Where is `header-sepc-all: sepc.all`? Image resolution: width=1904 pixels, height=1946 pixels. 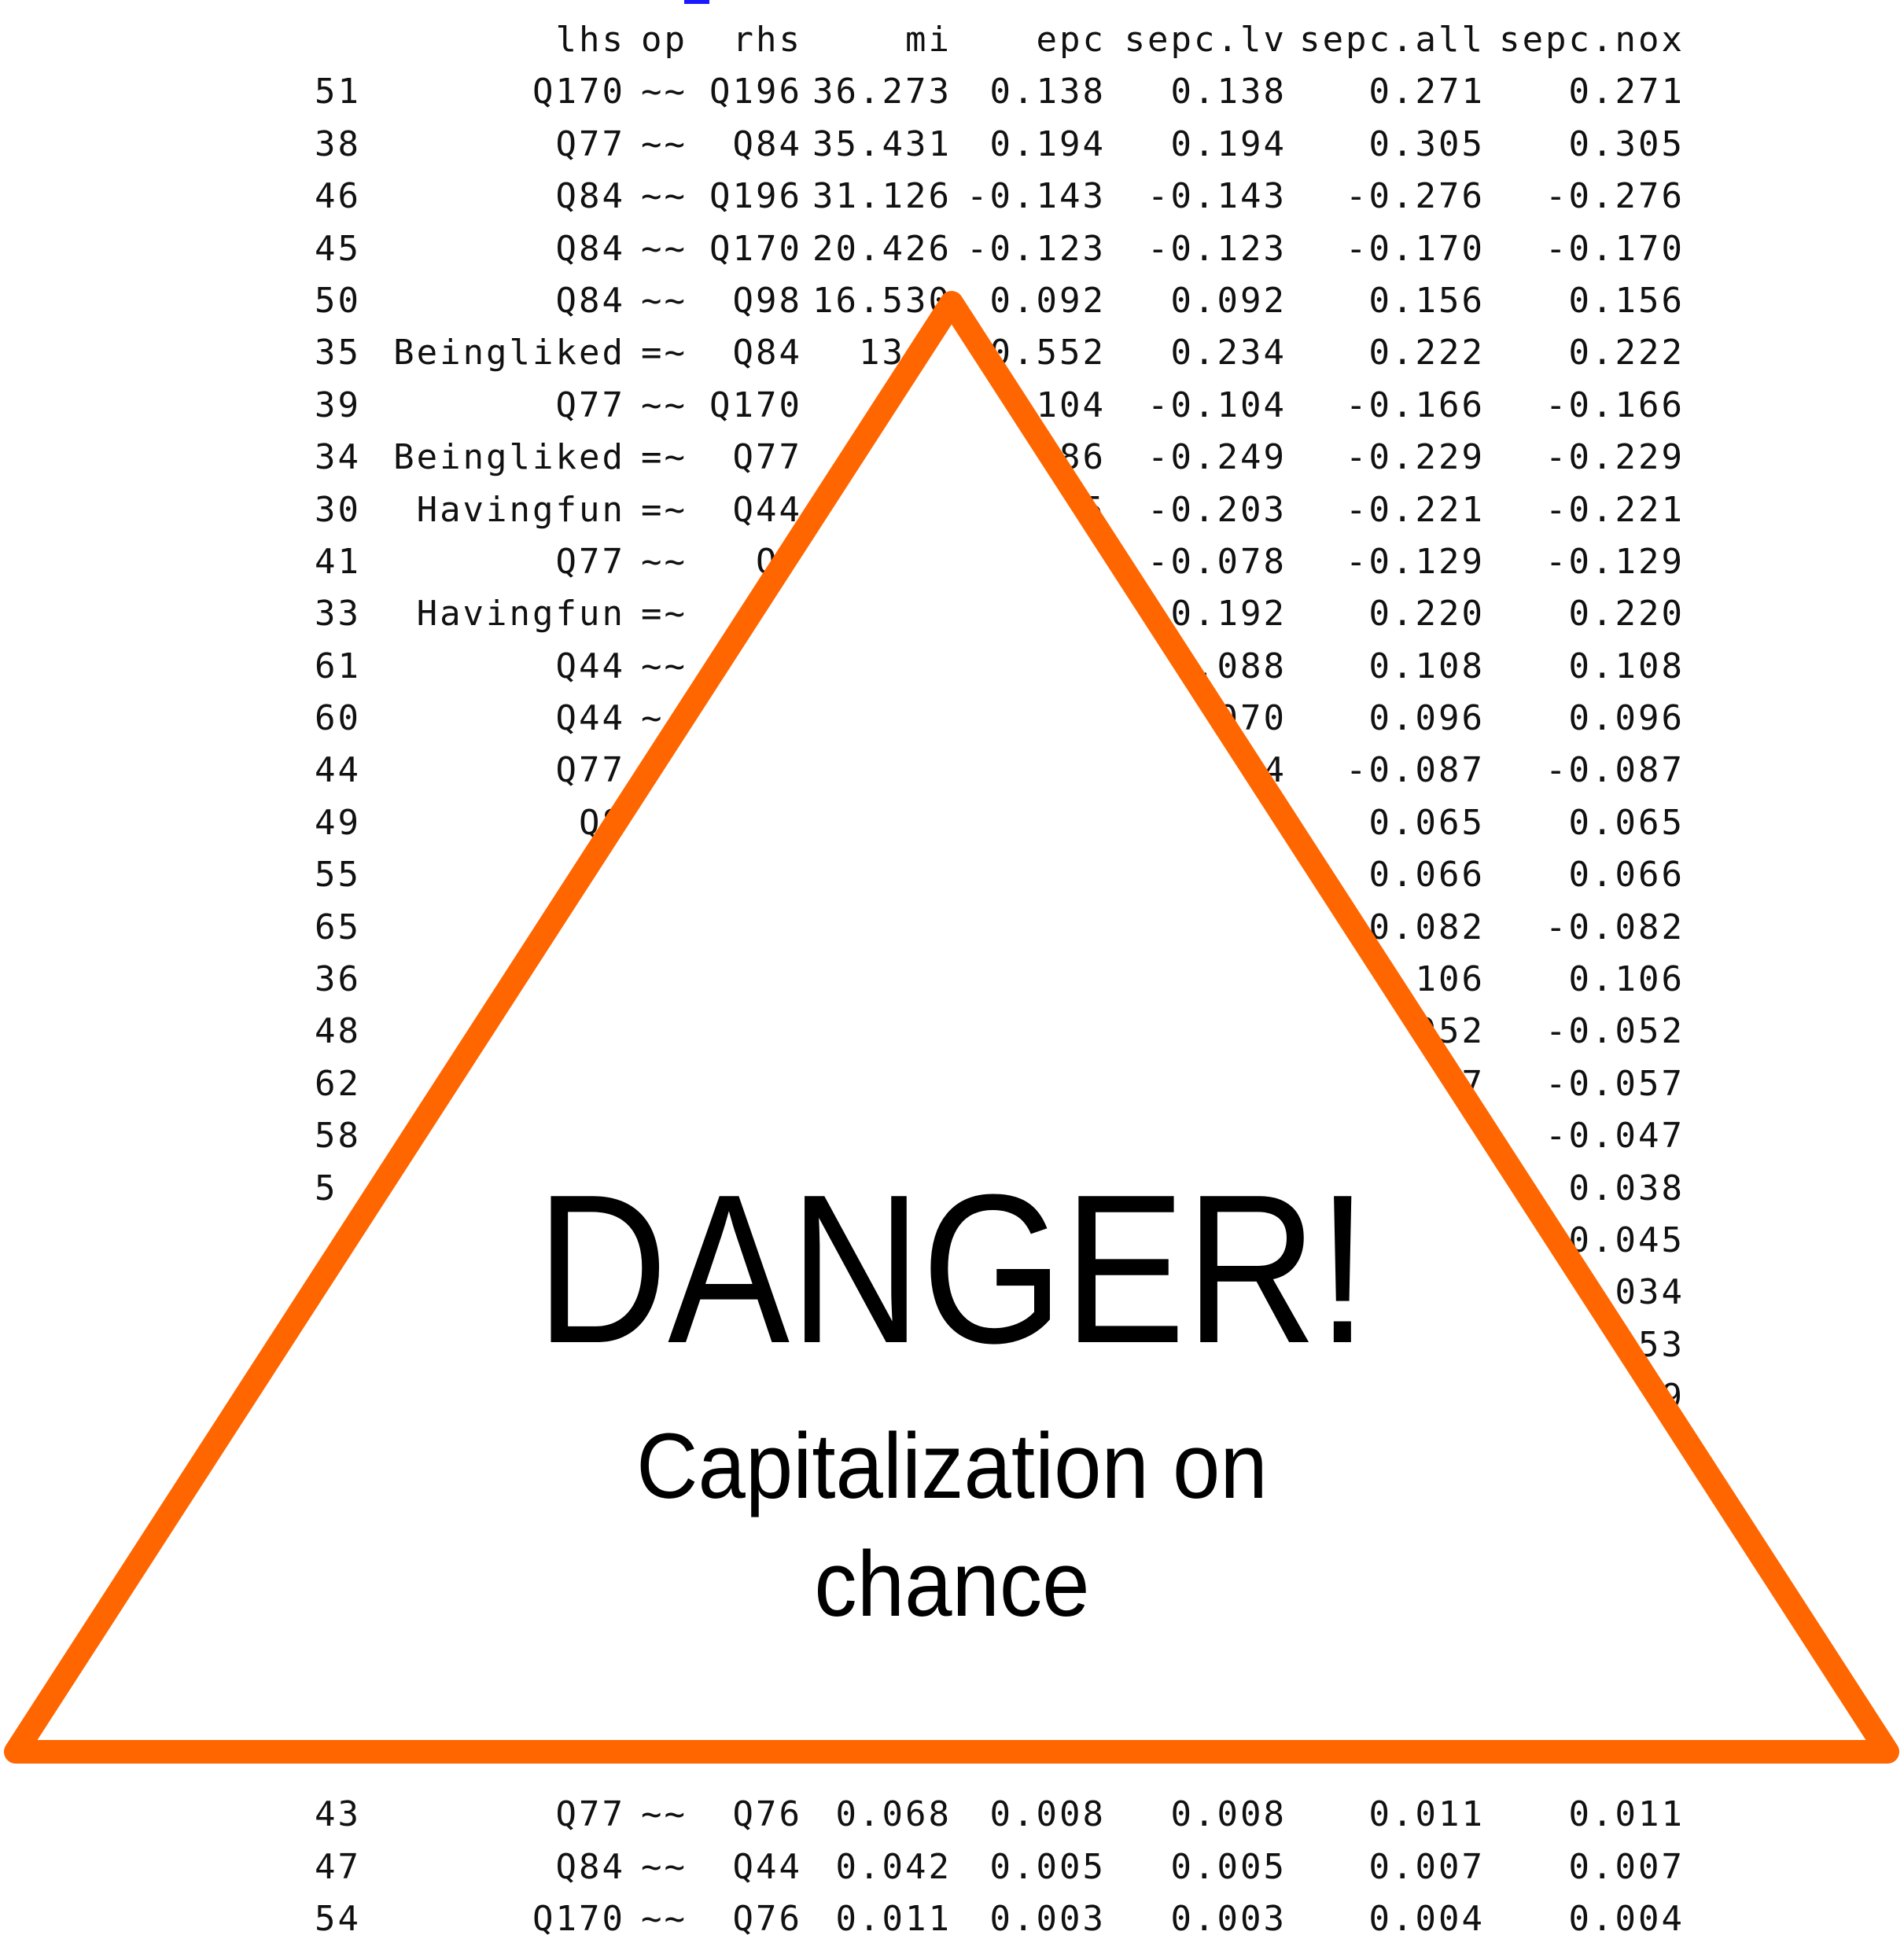
header-sepc-all: sepc.all is located at coordinates (1392, 40).